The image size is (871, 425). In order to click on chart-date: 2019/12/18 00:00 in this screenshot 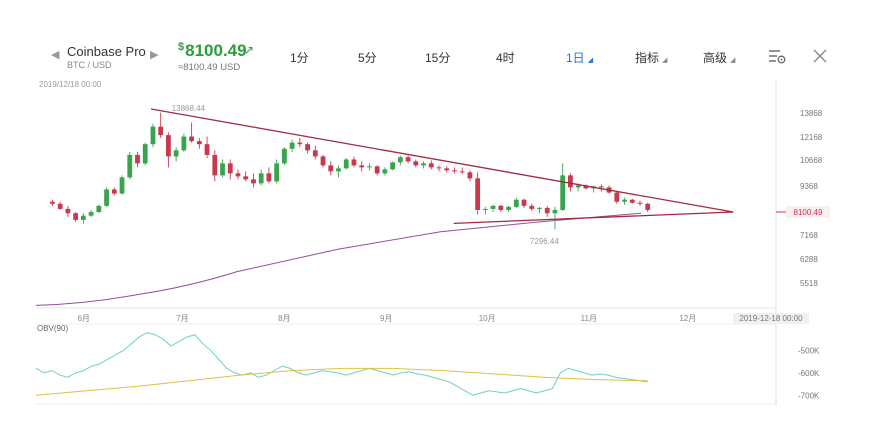, I will do `click(70, 84)`.